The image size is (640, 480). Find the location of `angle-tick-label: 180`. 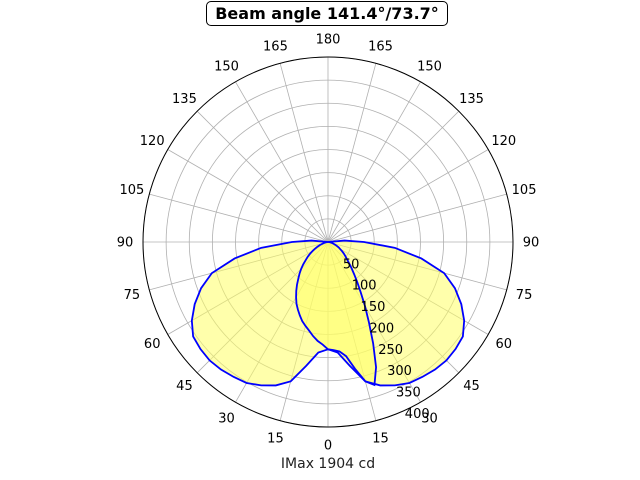

angle-tick-label: 180 is located at coordinates (328, 40).